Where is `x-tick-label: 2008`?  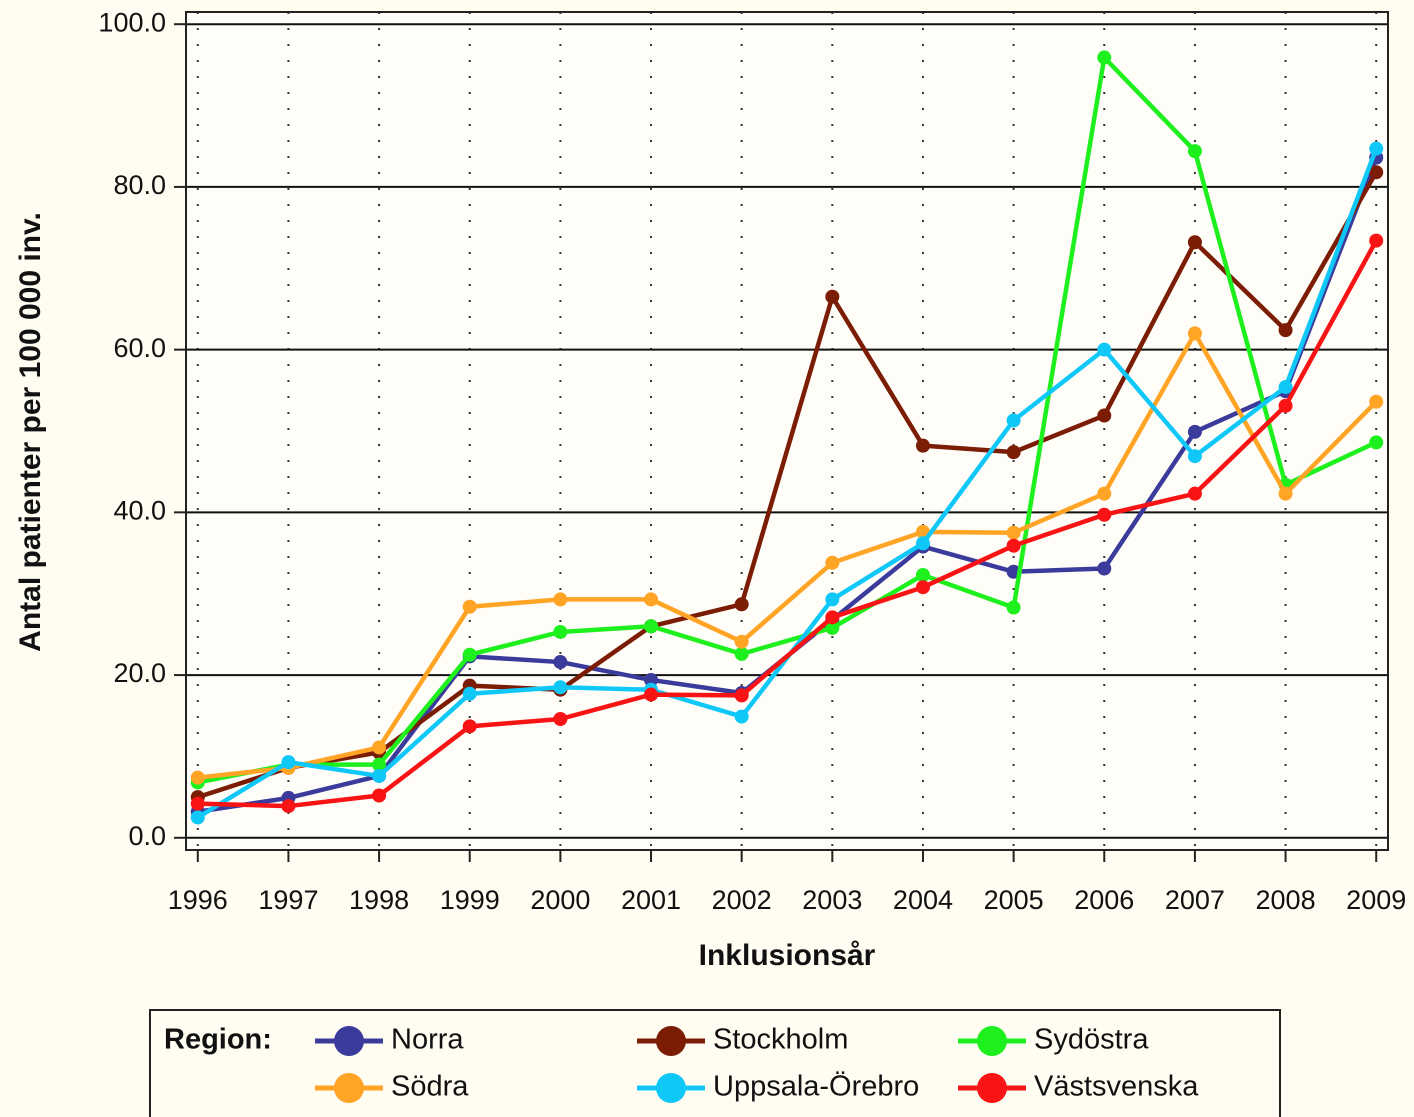 x-tick-label: 2008 is located at coordinates (1286, 900).